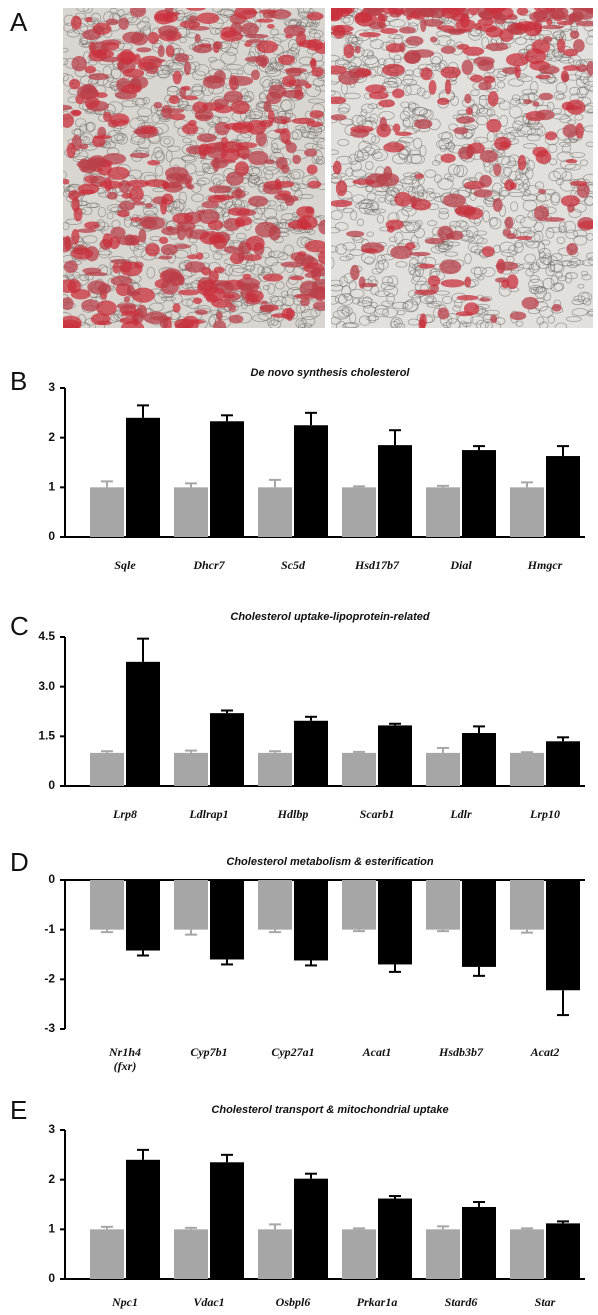 This screenshot has height=1315, width=598. What do you see at coordinates (377, 814) in the screenshot?
I see `x-tick-label: Scarb1` at bounding box center [377, 814].